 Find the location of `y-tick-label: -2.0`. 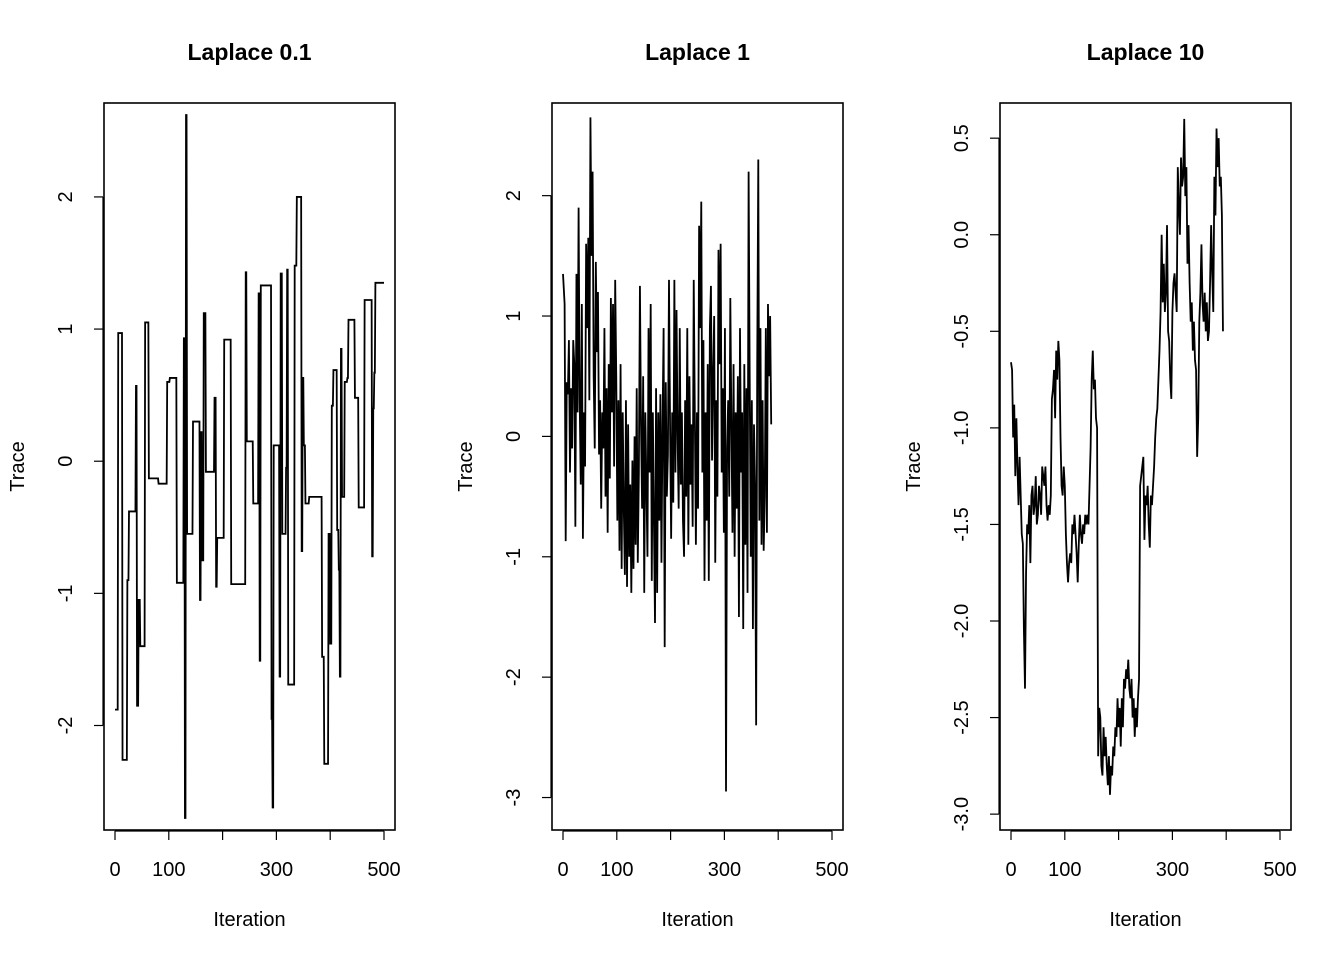

y-tick-label: -2.0 is located at coordinates (962, 621).